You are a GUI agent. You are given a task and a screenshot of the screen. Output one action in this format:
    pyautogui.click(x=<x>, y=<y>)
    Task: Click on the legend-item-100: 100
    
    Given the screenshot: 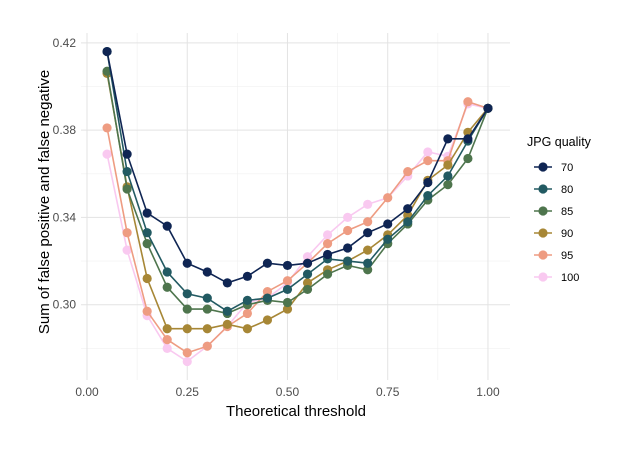 What is the action you would take?
    pyautogui.click(x=556, y=278)
    